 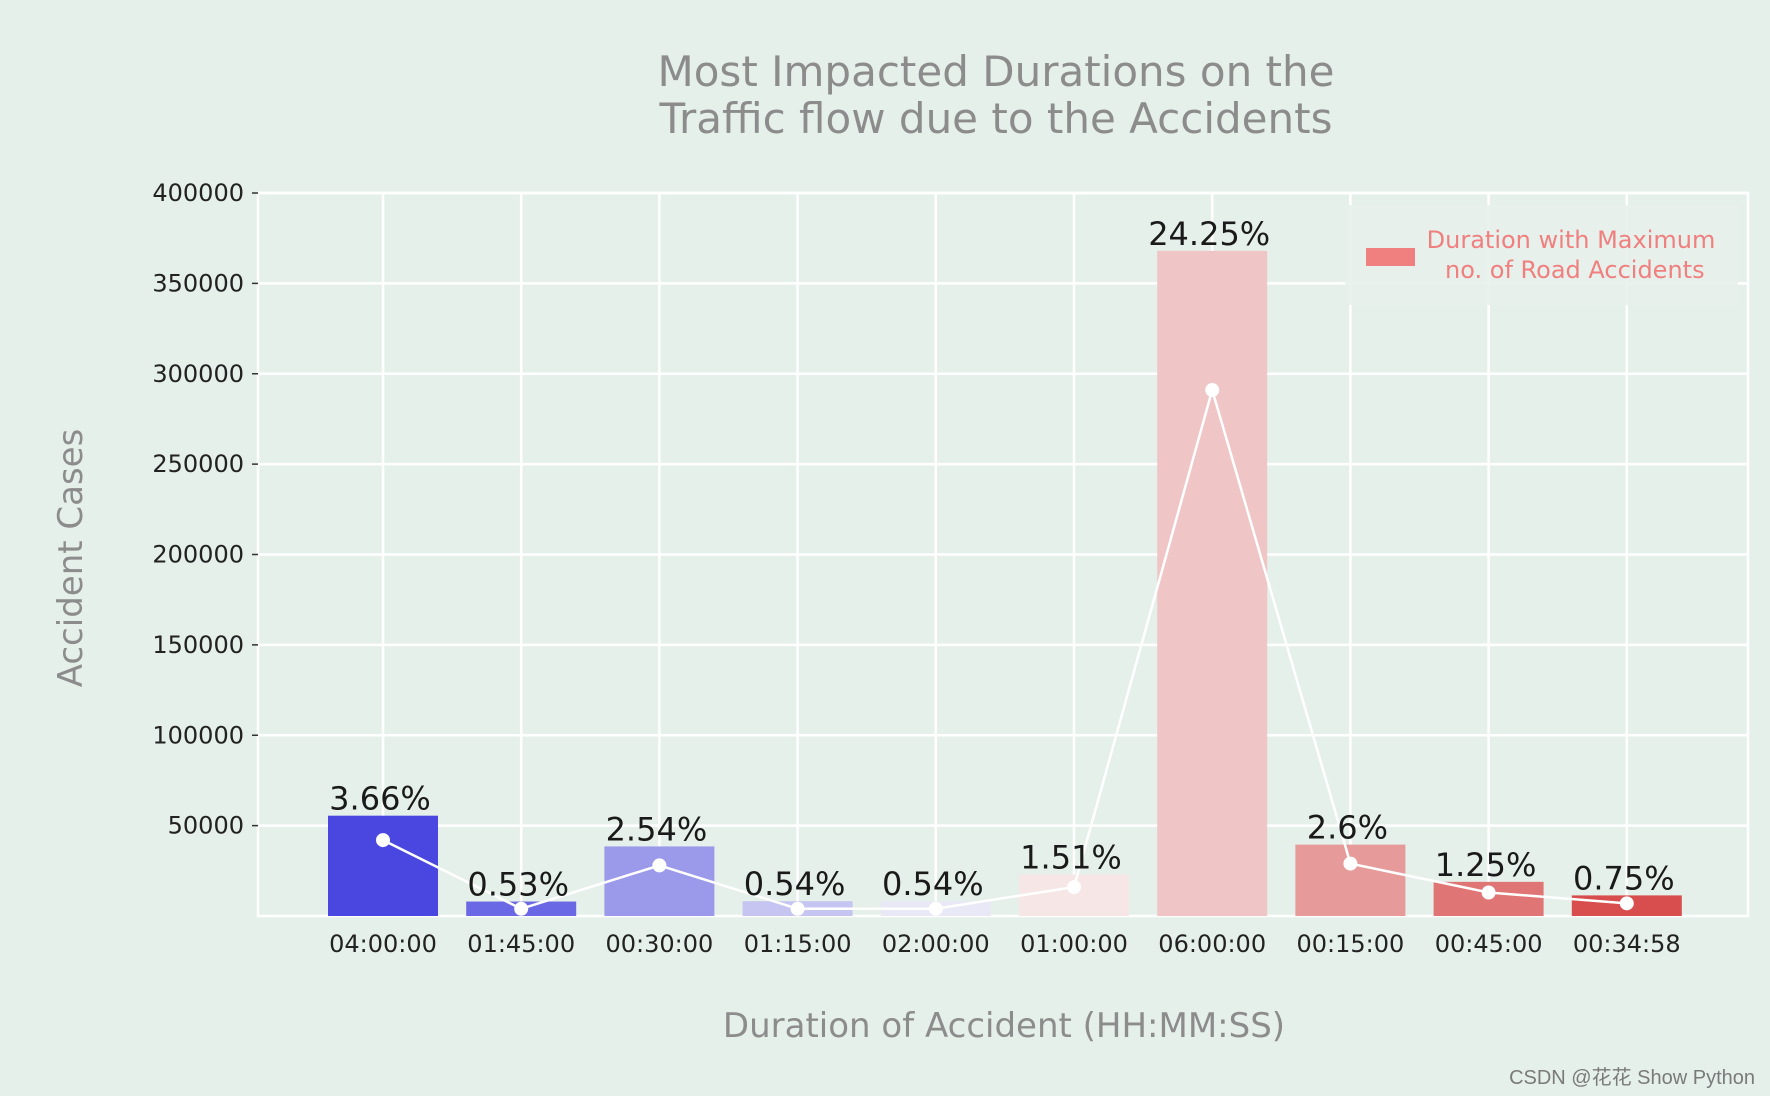 I want to click on bar-percent-label: 0.53%, so click(x=518, y=885).